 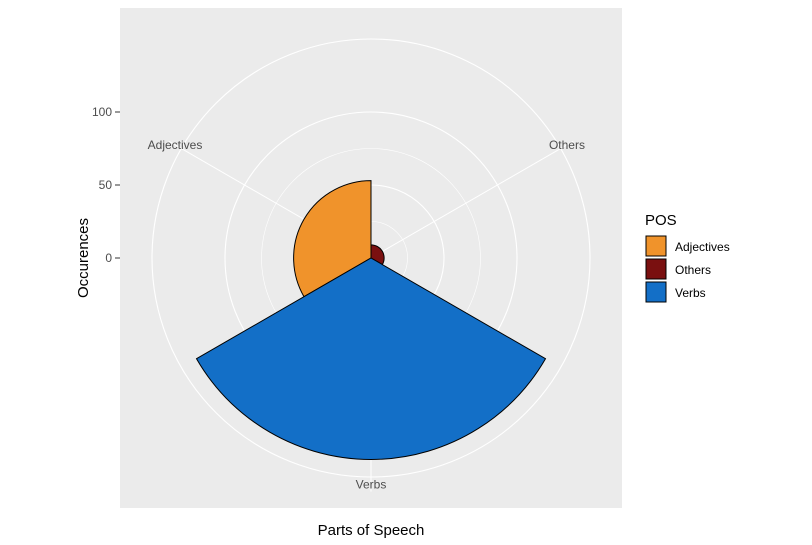 What do you see at coordinates (83, 258) in the screenshot?
I see `y-axis-title: Occurences` at bounding box center [83, 258].